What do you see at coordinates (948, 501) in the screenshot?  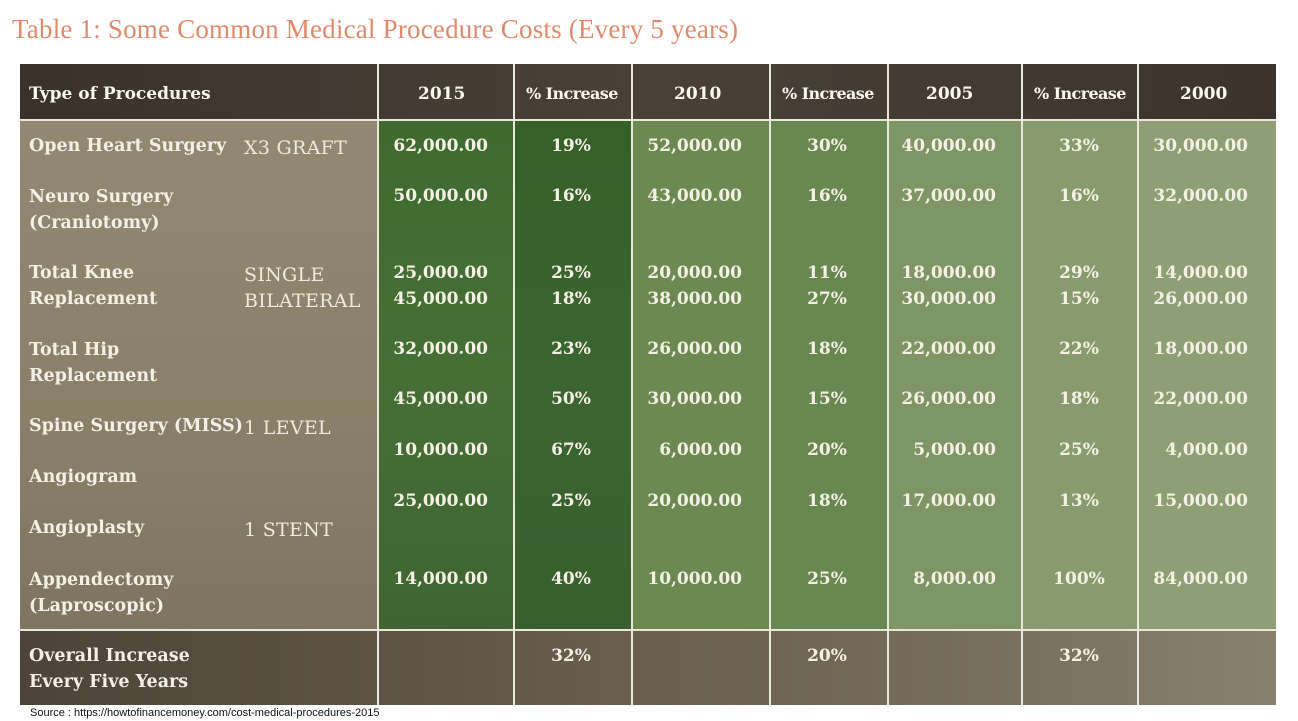 I see `cost-2005: 17,000.00` at bounding box center [948, 501].